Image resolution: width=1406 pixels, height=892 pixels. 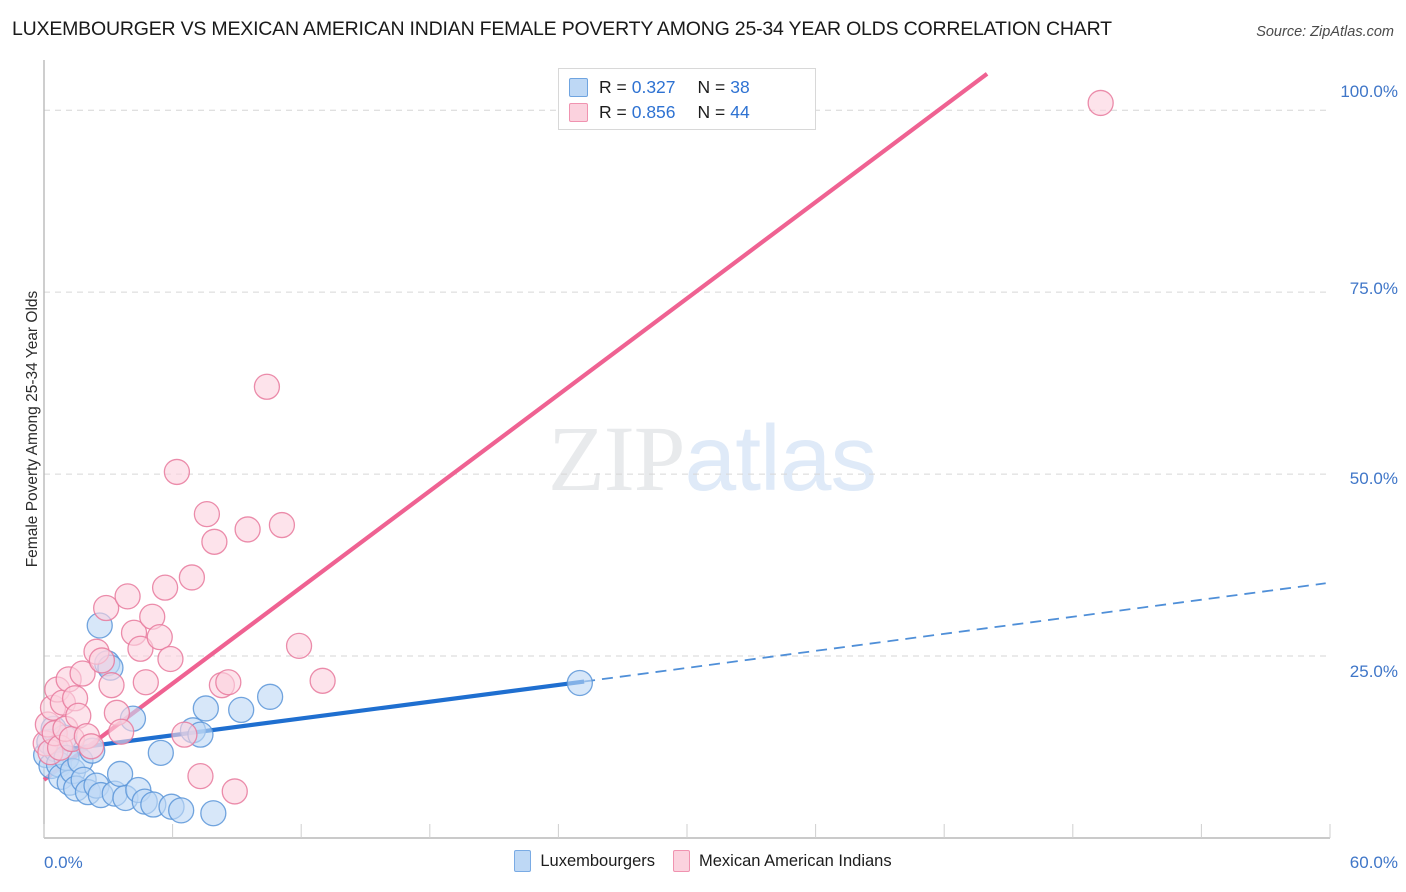 I want to click on y-axis-tick-100: 100.0%, so click(x=1369, y=91).